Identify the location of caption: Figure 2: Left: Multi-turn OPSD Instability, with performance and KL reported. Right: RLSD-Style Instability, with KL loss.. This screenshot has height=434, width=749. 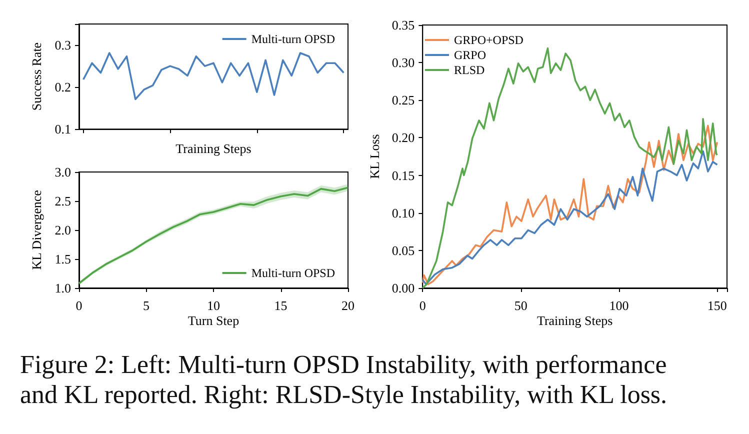
(344, 380).